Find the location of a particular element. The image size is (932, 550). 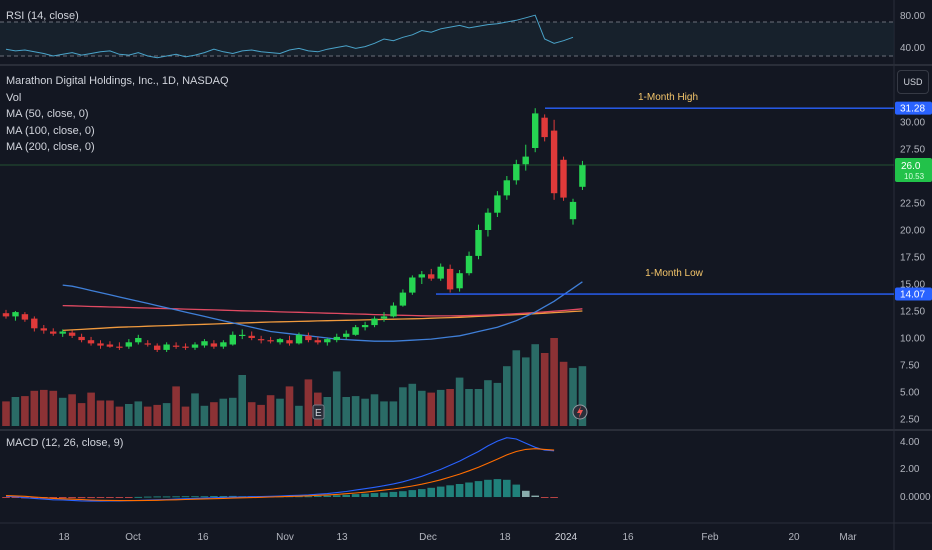

one-month-high-label: 1-Month High is located at coordinates (668, 97).